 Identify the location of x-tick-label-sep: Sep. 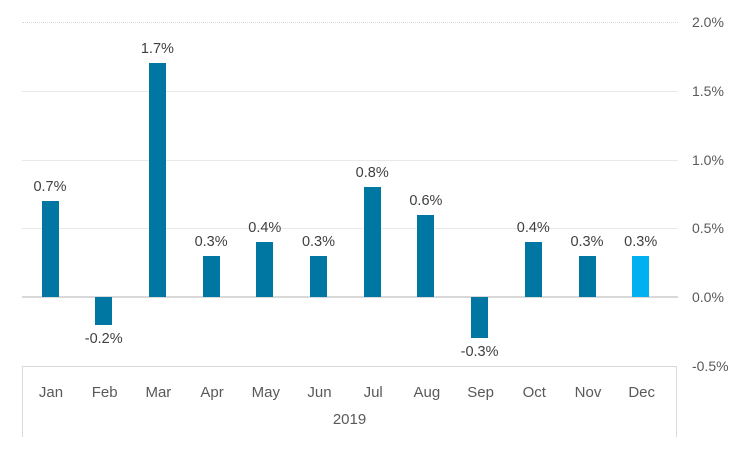
(480, 392).